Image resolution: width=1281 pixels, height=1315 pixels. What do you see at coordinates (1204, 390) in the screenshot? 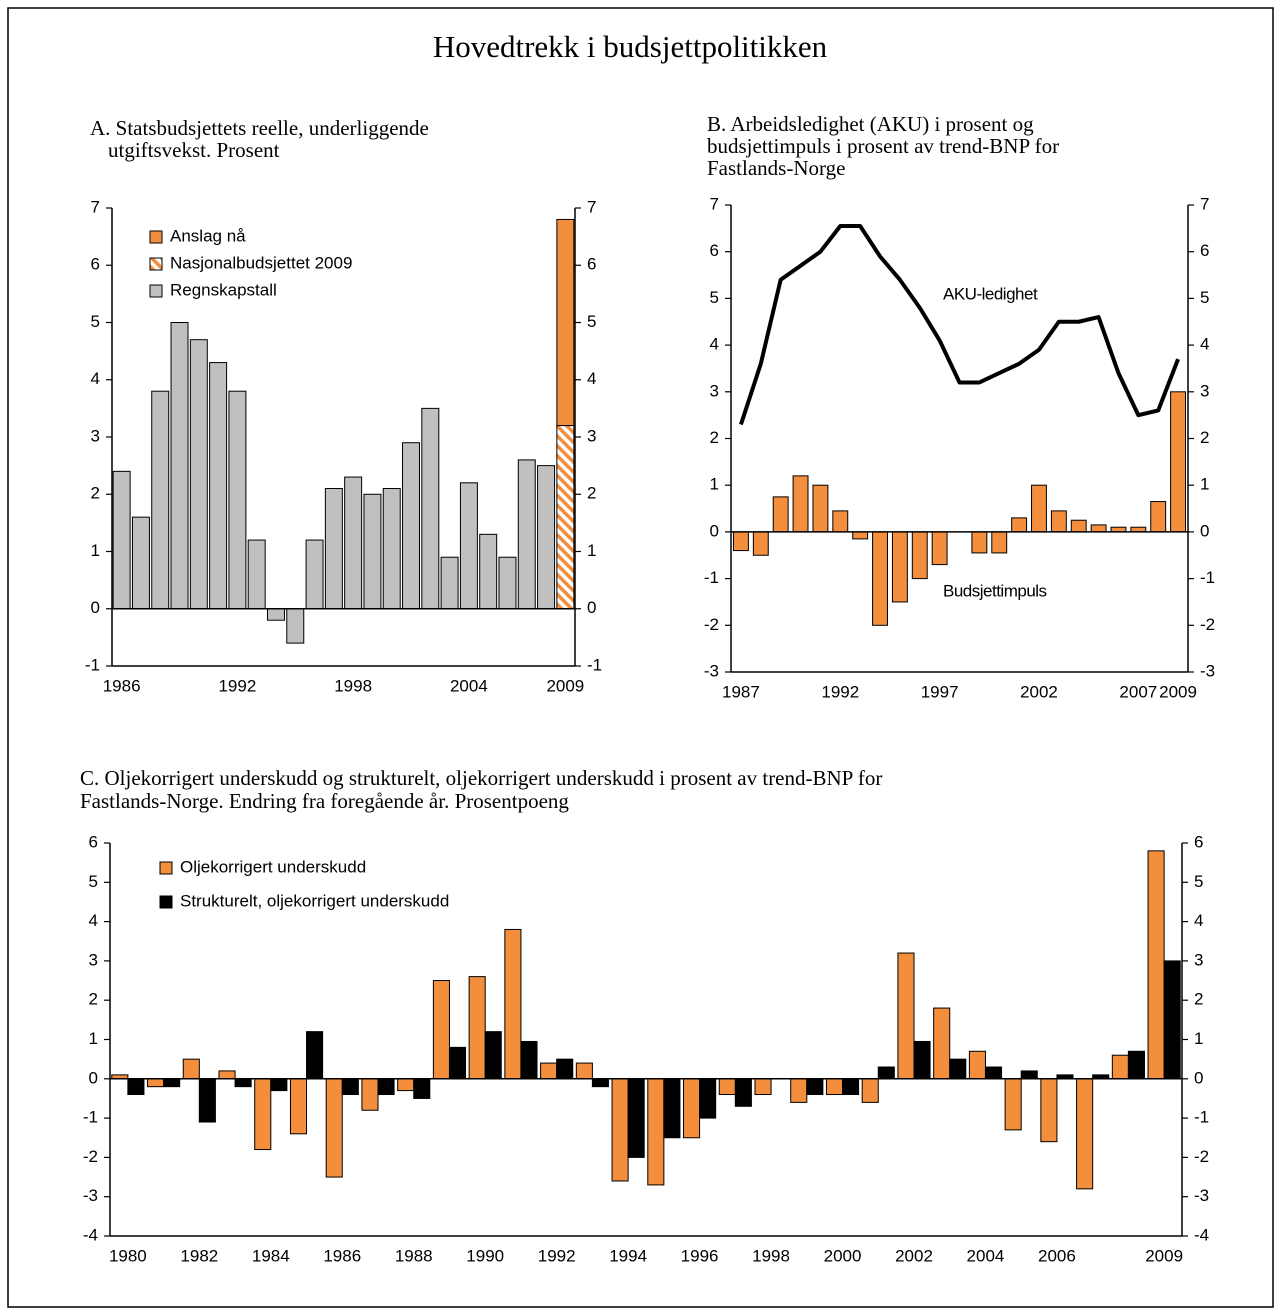
I see `y2-tick-label: 3` at bounding box center [1204, 390].